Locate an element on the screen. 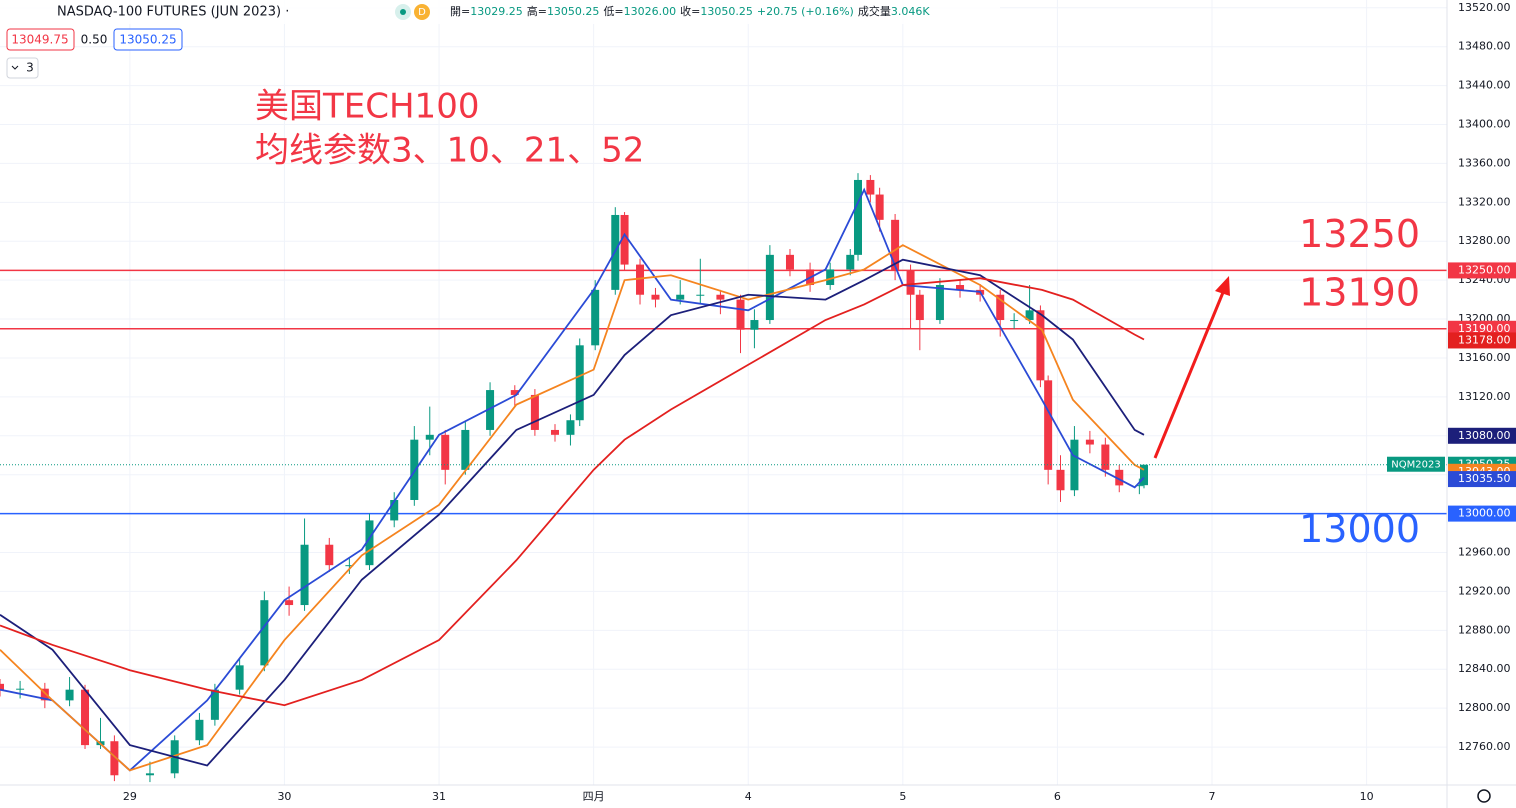 The image size is (1516, 808). ohlc-value: 13029.25 is located at coordinates (496, 11).